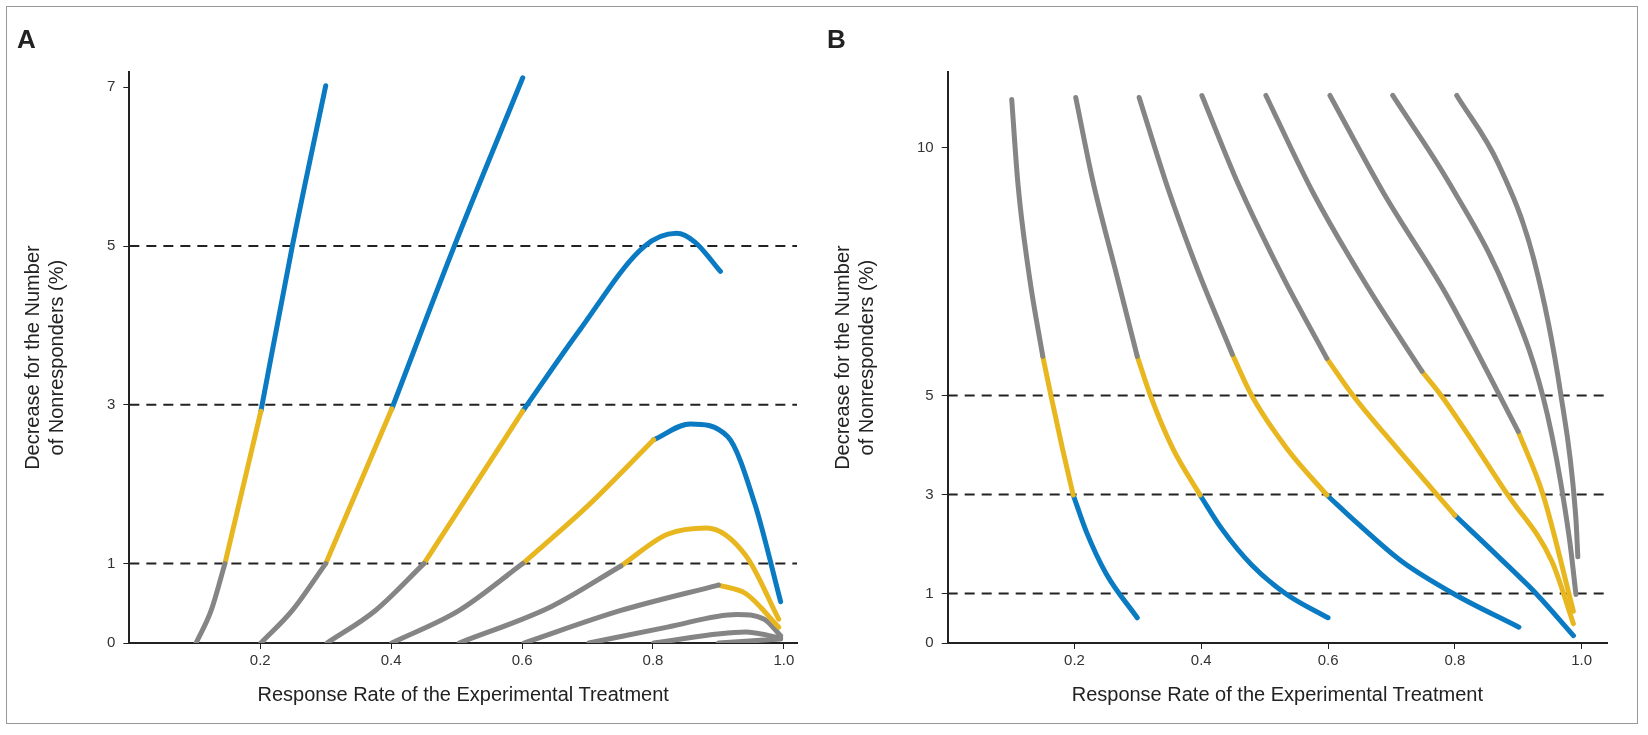 The image size is (1648, 735). Describe the element at coordinates (111, 86) in the screenshot. I see `y-tick-label: 7` at that location.